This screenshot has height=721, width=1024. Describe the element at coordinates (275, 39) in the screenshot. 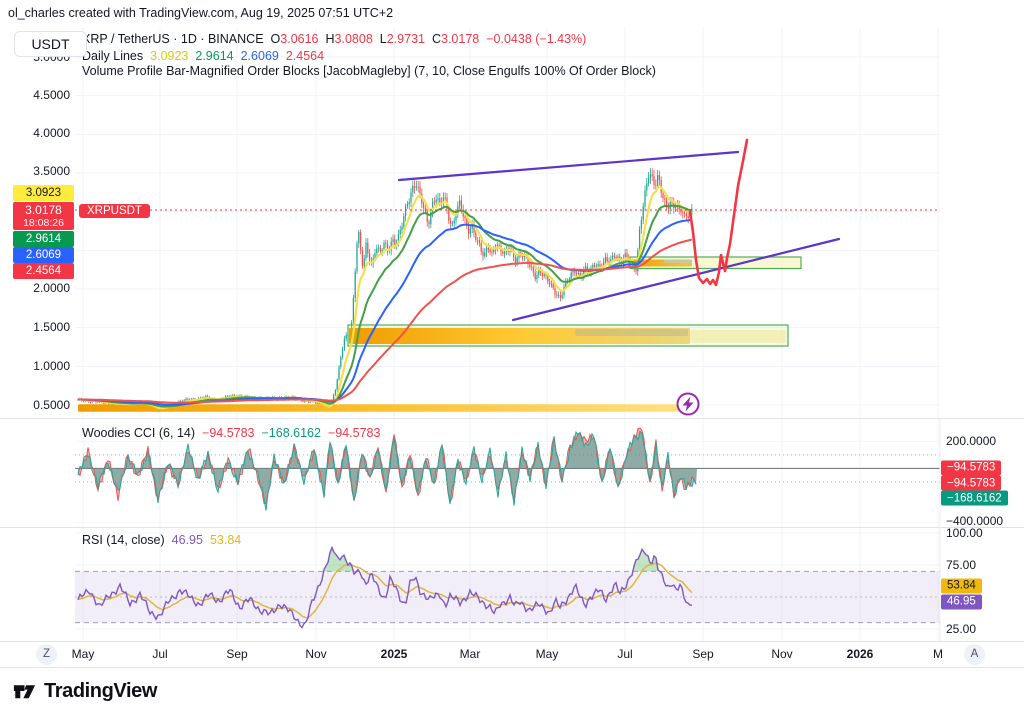

I see `ohlc-letter: O` at that location.